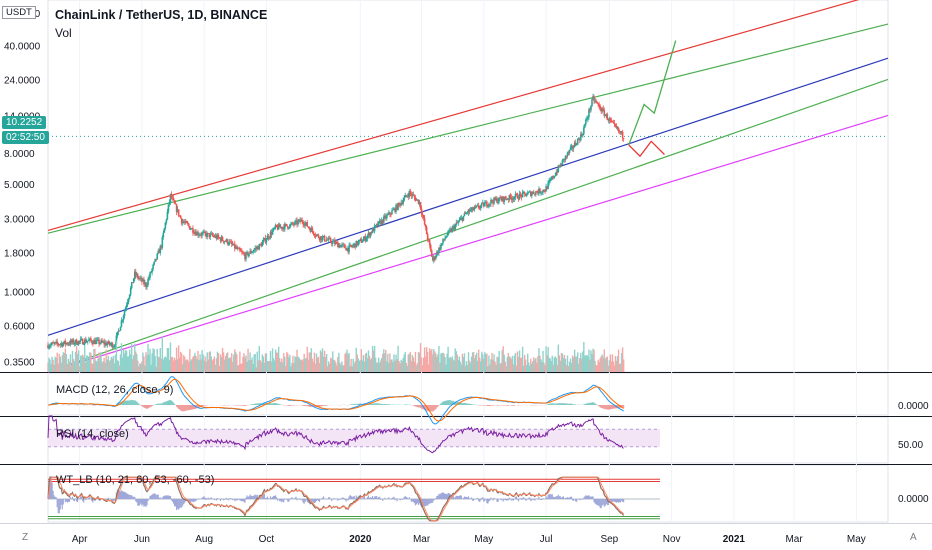 The height and width of the screenshot is (550, 932). I want to click on zoom-button: Z, so click(25, 537).